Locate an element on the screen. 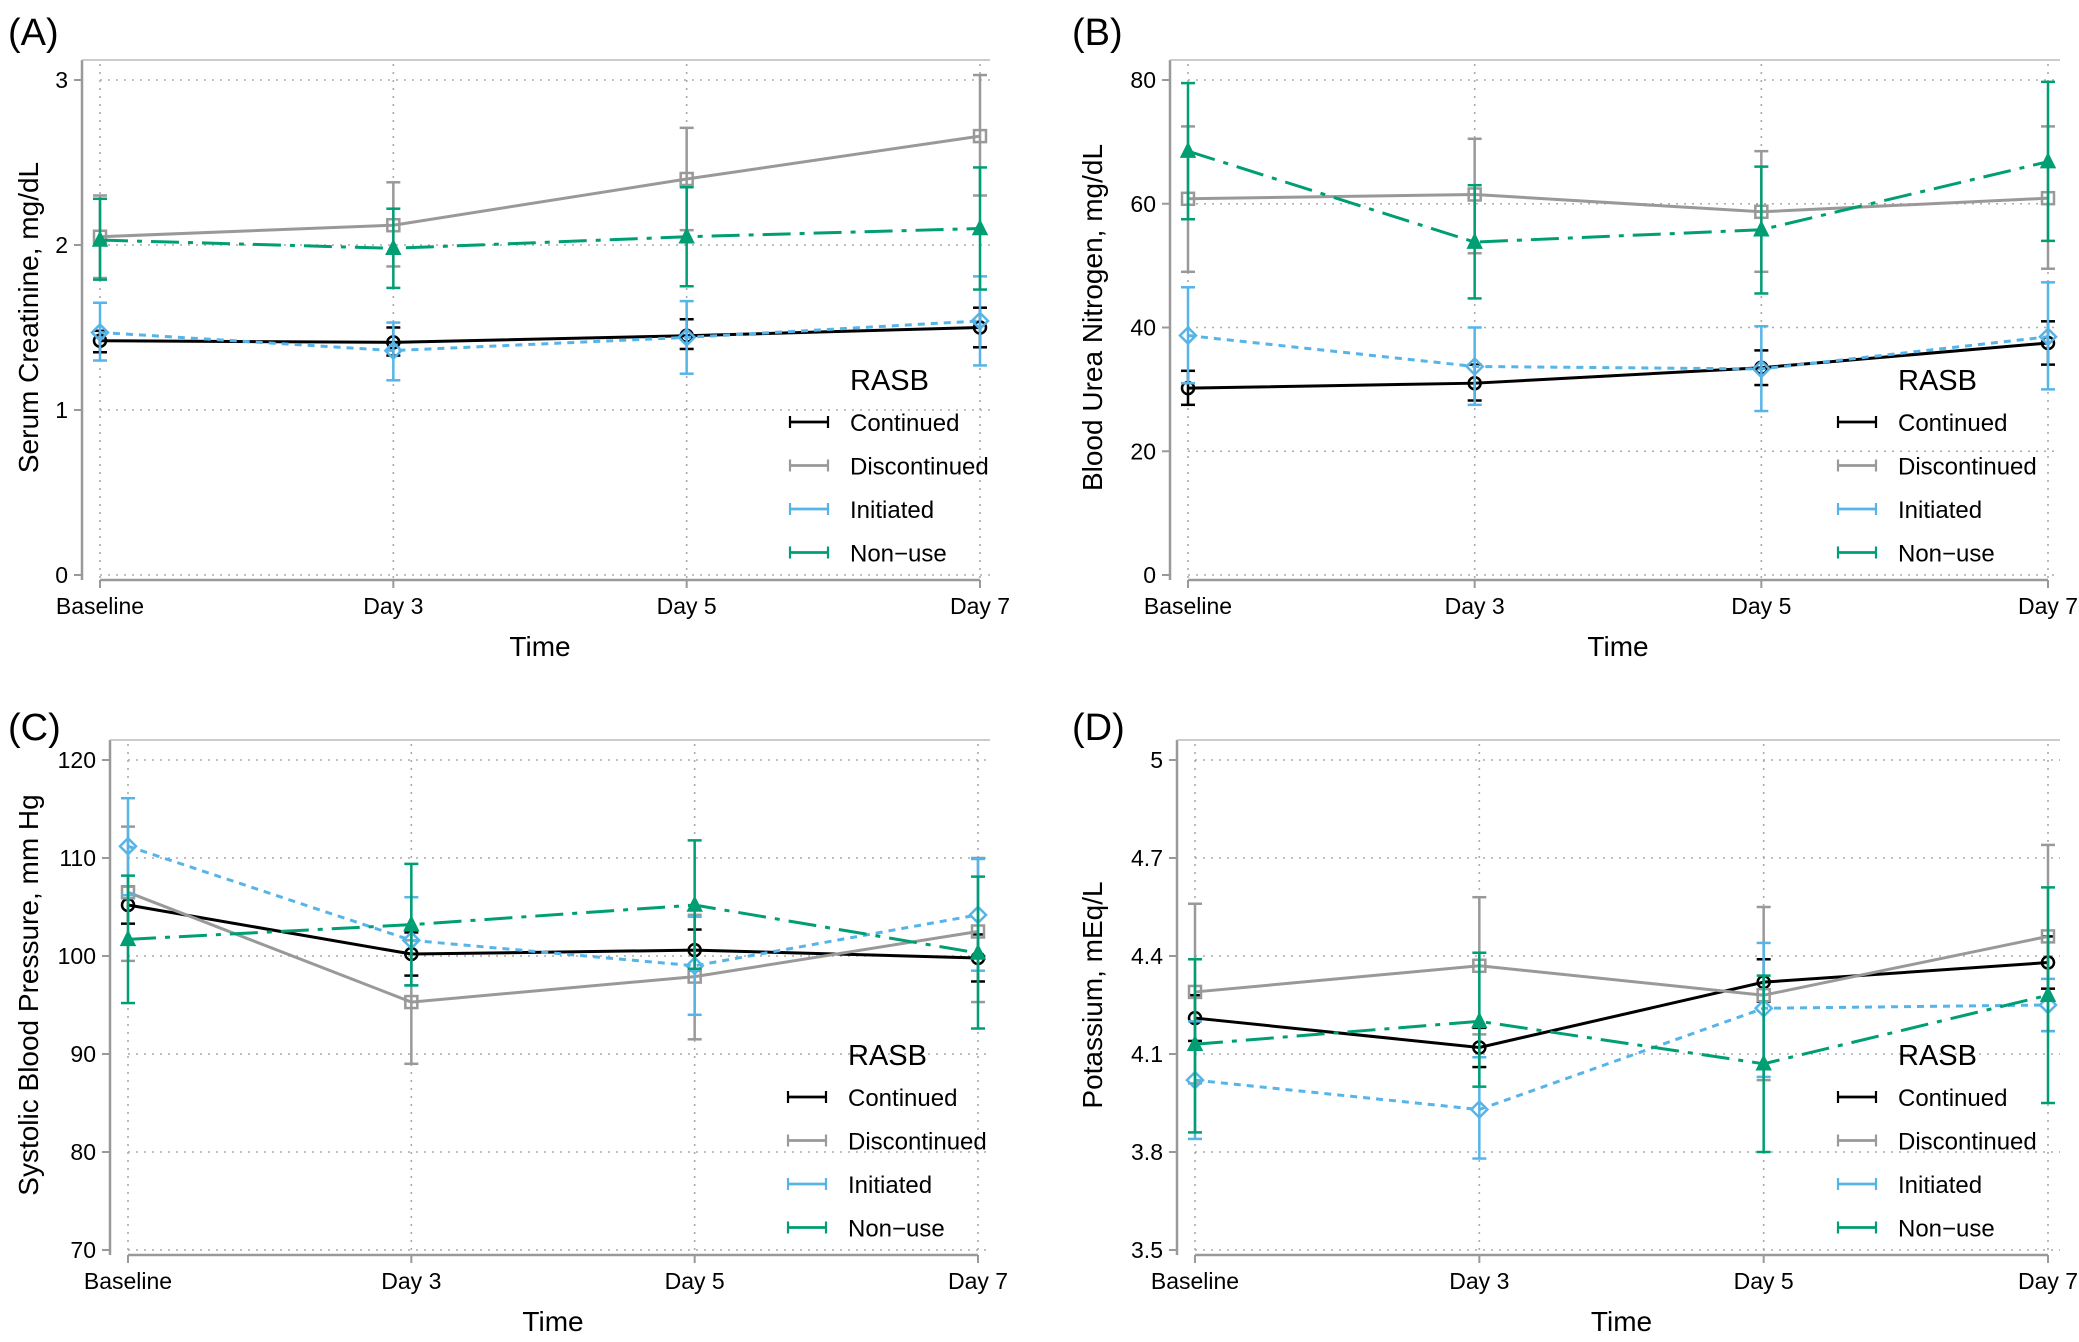  panel-c-letter: (C) is located at coordinates (34, 728).